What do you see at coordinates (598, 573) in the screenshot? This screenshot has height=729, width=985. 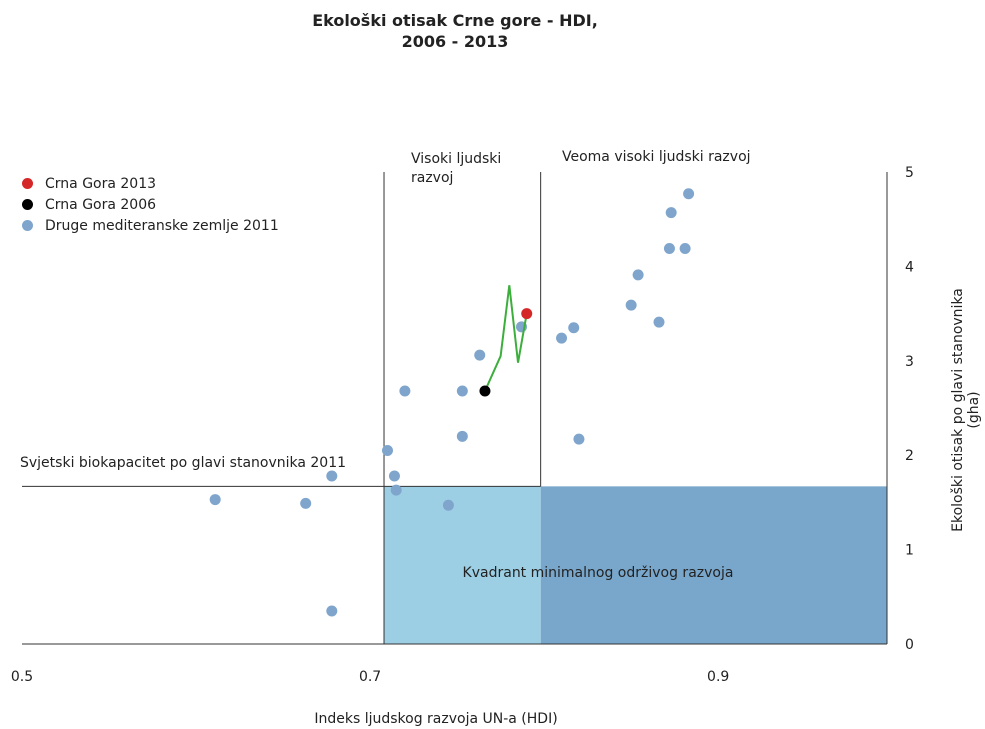 I see `quadrant-label: Kvadrant minimalnog održivog razvoja` at bounding box center [598, 573].